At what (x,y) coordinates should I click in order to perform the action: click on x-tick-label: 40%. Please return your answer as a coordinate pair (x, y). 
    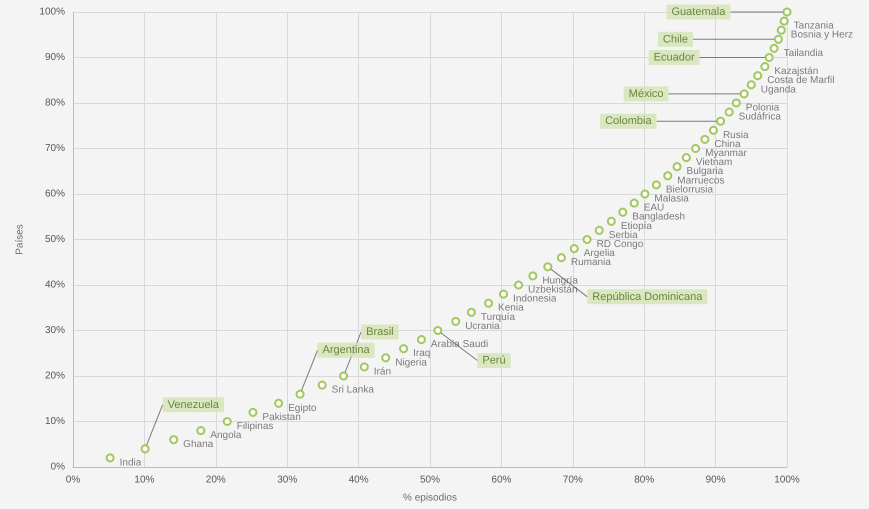
    Looking at the image, I should click on (358, 480).